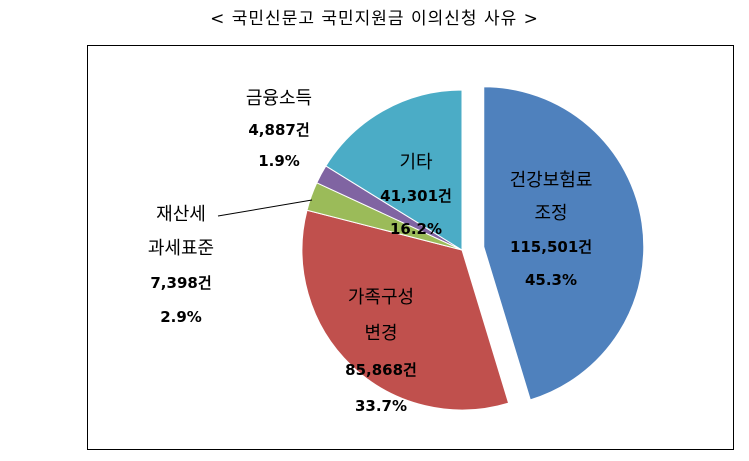  I want to click on slice-label-3-line-0: 금융소득, so click(279, 98).